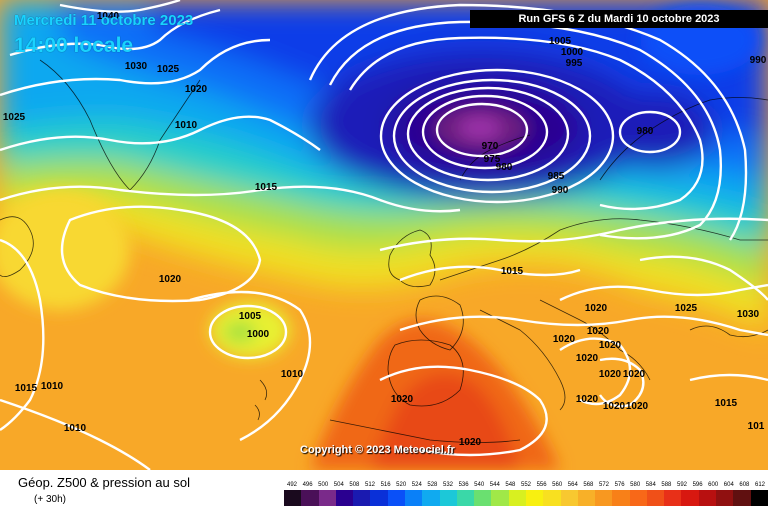 The height and width of the screenshot is (512, 768). I want to click on isobar-label: 101, so click(756, 426).